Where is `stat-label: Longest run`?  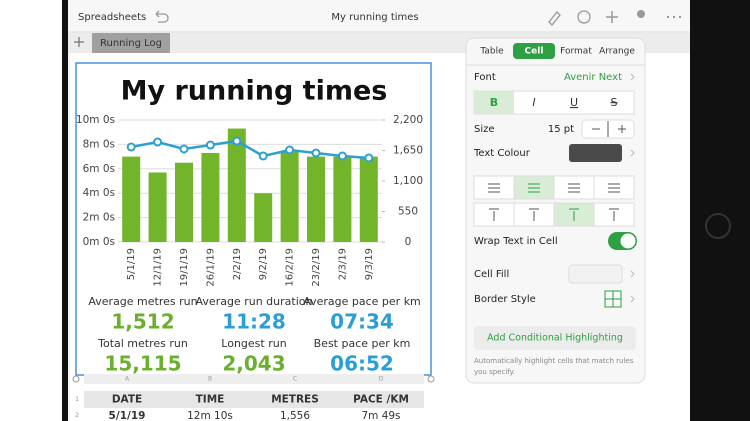
stat-label: Longest run is located at coordinates (253, 343).